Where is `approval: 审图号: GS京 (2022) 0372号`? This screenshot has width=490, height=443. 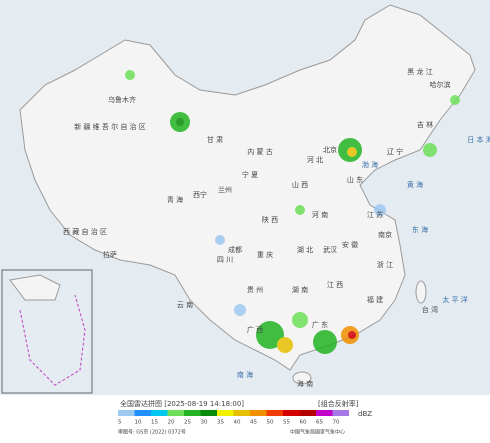 approval: 审图号: GS京 (2022) 0372号 is located at coordinates (152, 432).